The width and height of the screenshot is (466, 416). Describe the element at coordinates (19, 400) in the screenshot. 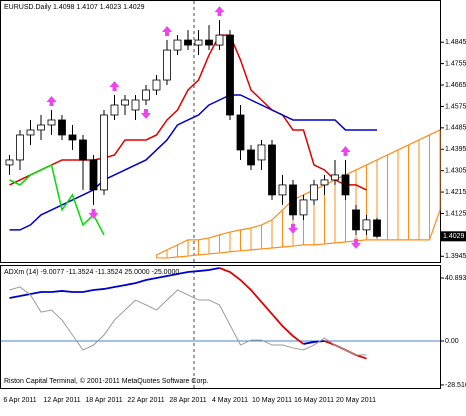

I see `x-tick-label: 6 Apr 2011` at that location.